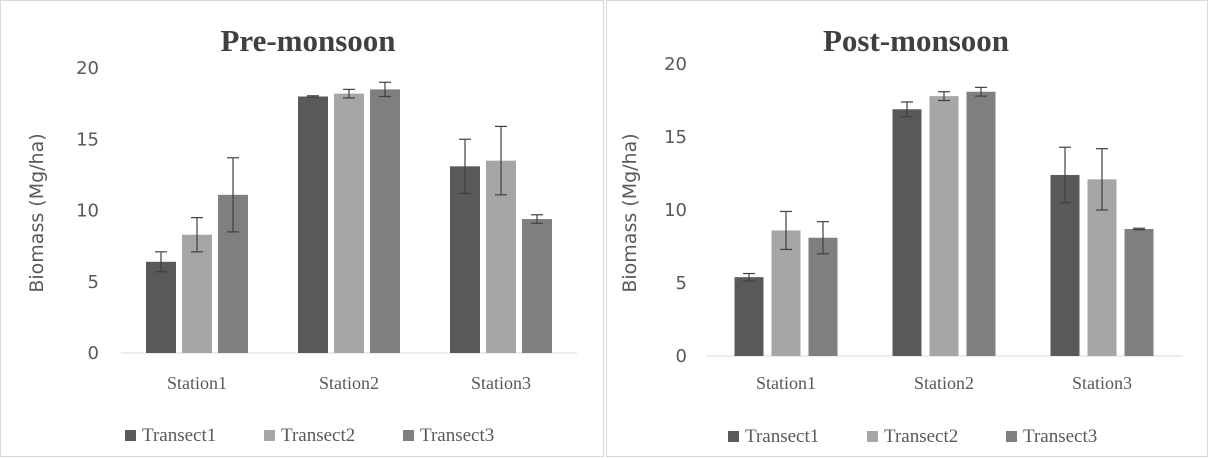  What do you see at coordinates (916, 40) in the screenshot?
I see `chart-title: Post-monsoon` at bounding box center [916, 40].